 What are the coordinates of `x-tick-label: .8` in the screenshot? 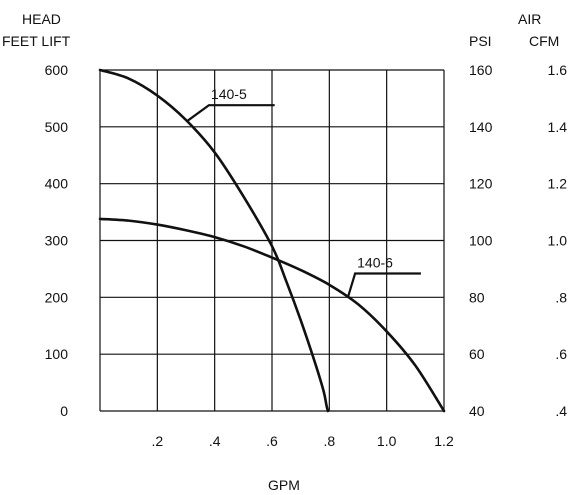 It's located at (329, 441).